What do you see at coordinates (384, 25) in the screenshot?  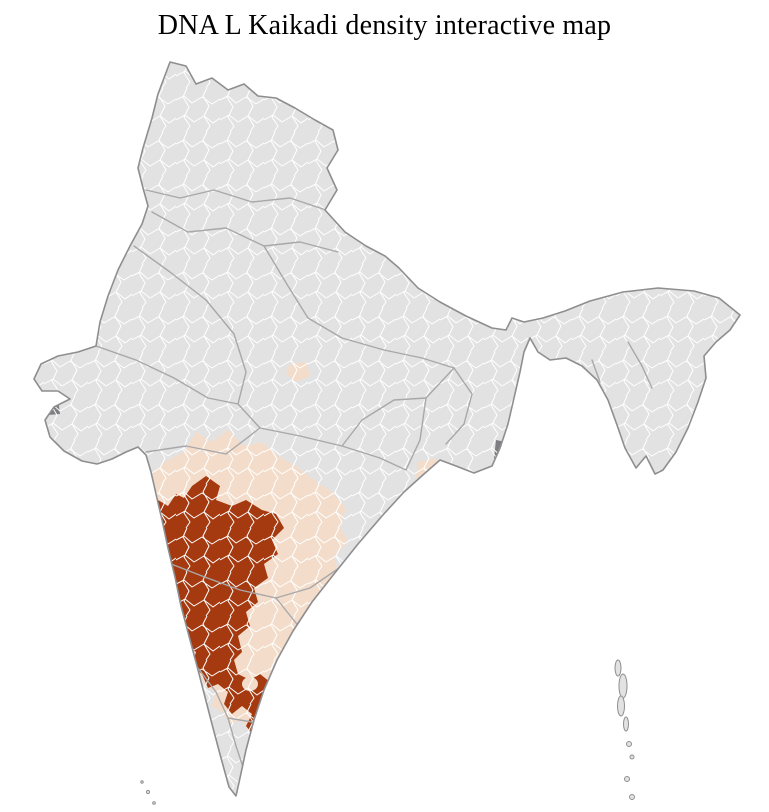 I see `map-title: DNA L Kaikadi density interactive map` at bounding box center [384, 25].